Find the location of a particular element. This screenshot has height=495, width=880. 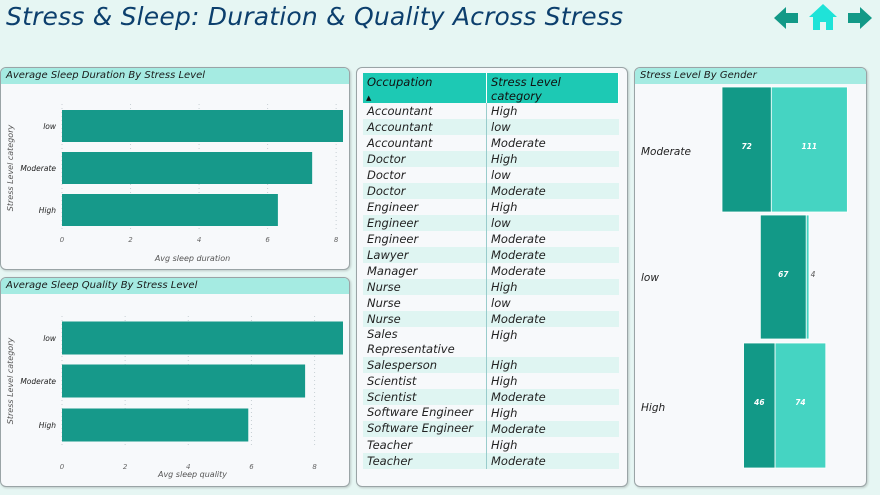

table-row: Teacher High is located at coordinates (491, 445).